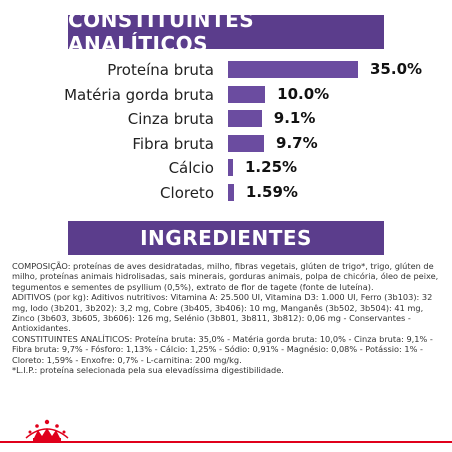  What do you see at coordinates (226, 145) in the screenshot?
I see `nutrient-row: Fibra bruta 9.7%` at bounding box center [226, 145].